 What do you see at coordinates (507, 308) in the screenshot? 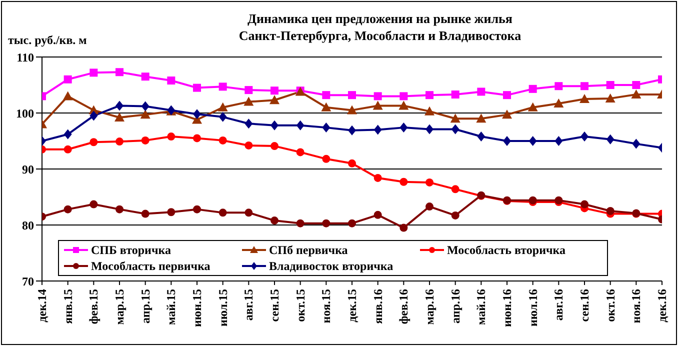
I see `x-tick-label: июн.16` at bounding box center [507, 308].